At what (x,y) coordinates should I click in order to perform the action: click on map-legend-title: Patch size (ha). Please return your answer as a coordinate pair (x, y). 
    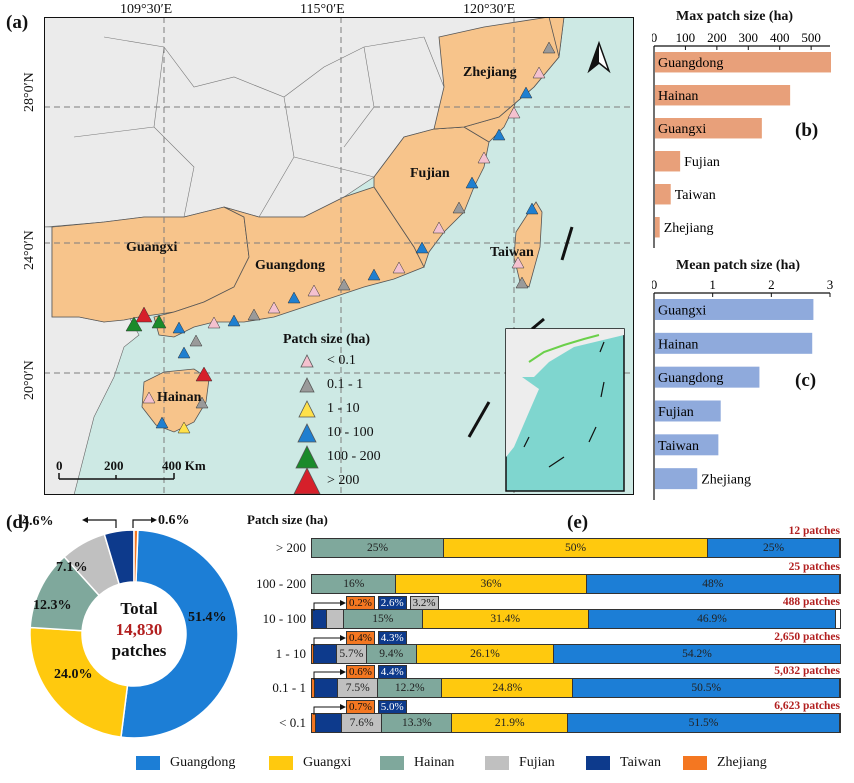
    Looking at the image, I should click on (327, 339).